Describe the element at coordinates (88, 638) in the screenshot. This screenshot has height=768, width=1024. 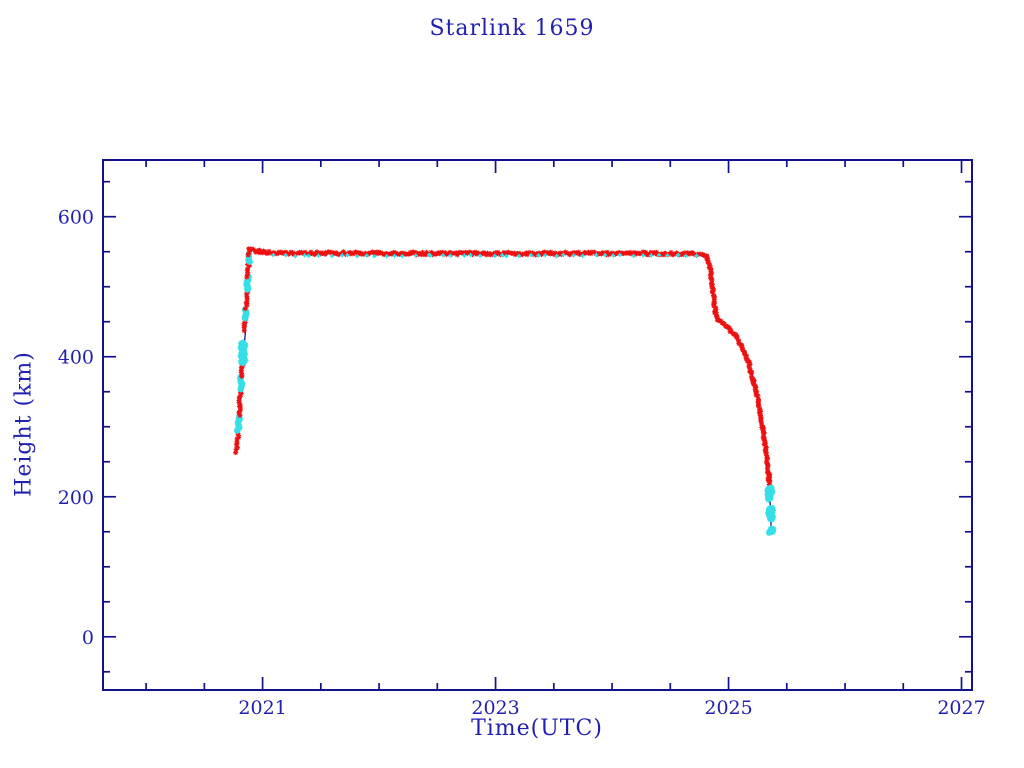
I see `y-tick-label-0: 0` at that location.